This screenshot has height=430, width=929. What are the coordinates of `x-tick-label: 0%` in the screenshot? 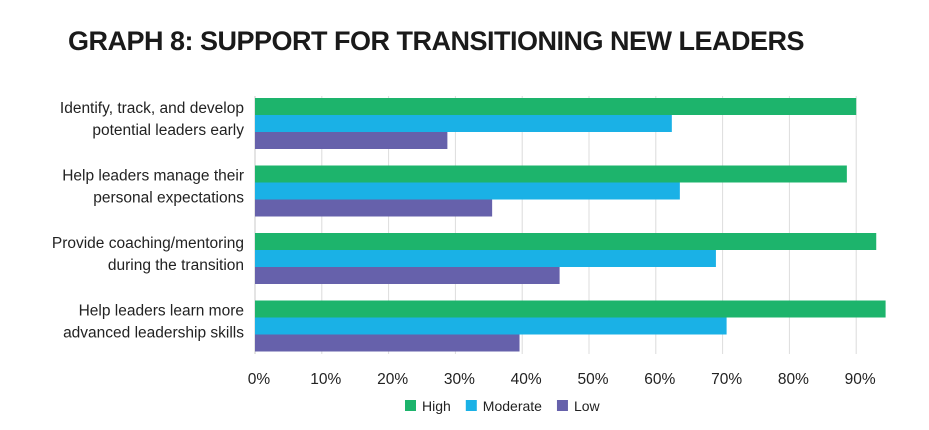 It's located at (259, 379).